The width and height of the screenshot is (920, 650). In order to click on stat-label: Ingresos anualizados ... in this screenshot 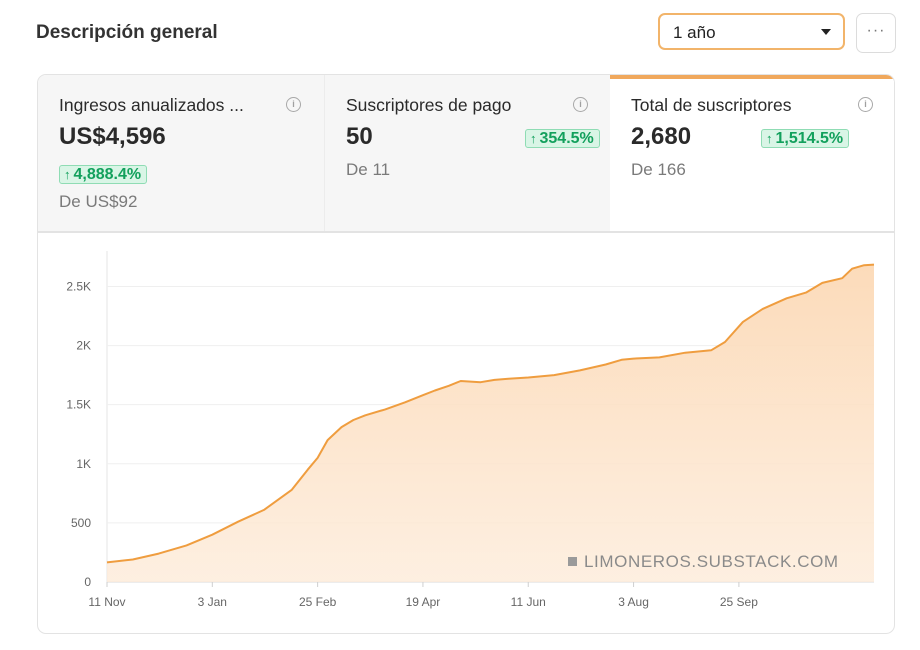, I will do `click(151, 105)`.